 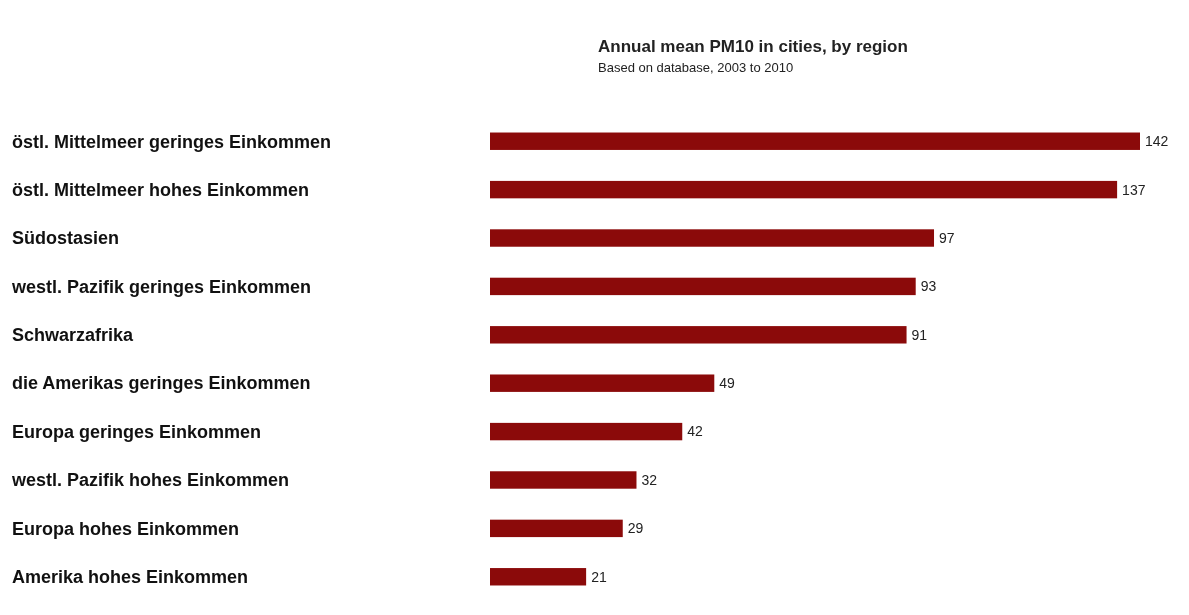 What do you see at coordinates (161, 286) in the screenshot?
I see `y-tick-label: westl. Pazifik geringes Einkommen` at bounding box center [161, 286].